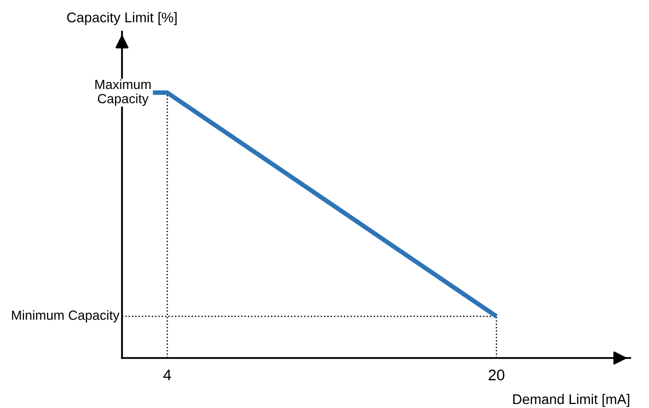  What do you see at coordinates (123, 92) in the screenshot?
I see `annotation: Maximum Capacity` at bounding box center [123, 92].